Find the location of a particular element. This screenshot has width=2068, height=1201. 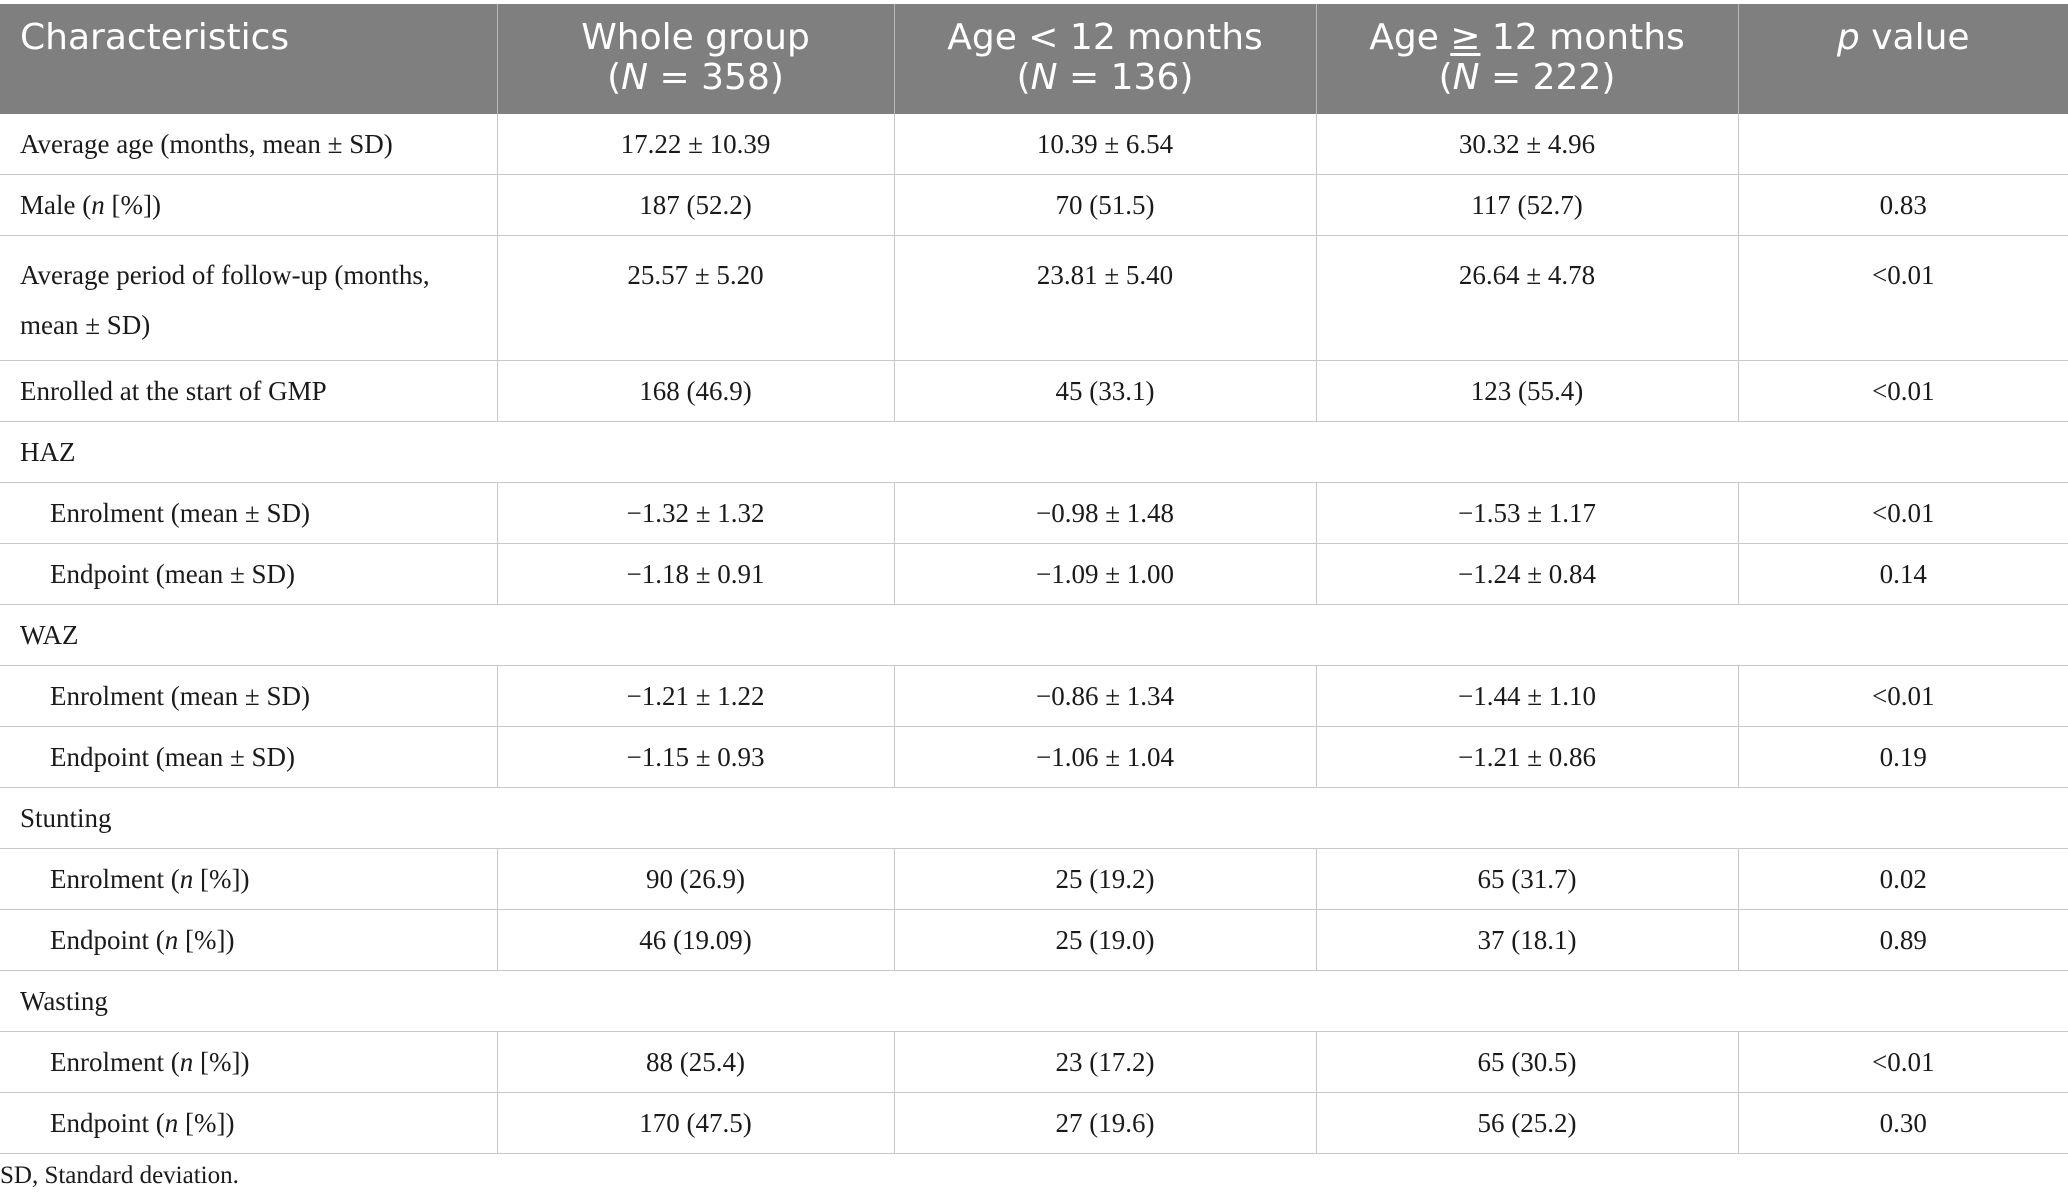

cell-whole-group: 170 (47.5) is located at coordinates (696, 1123).